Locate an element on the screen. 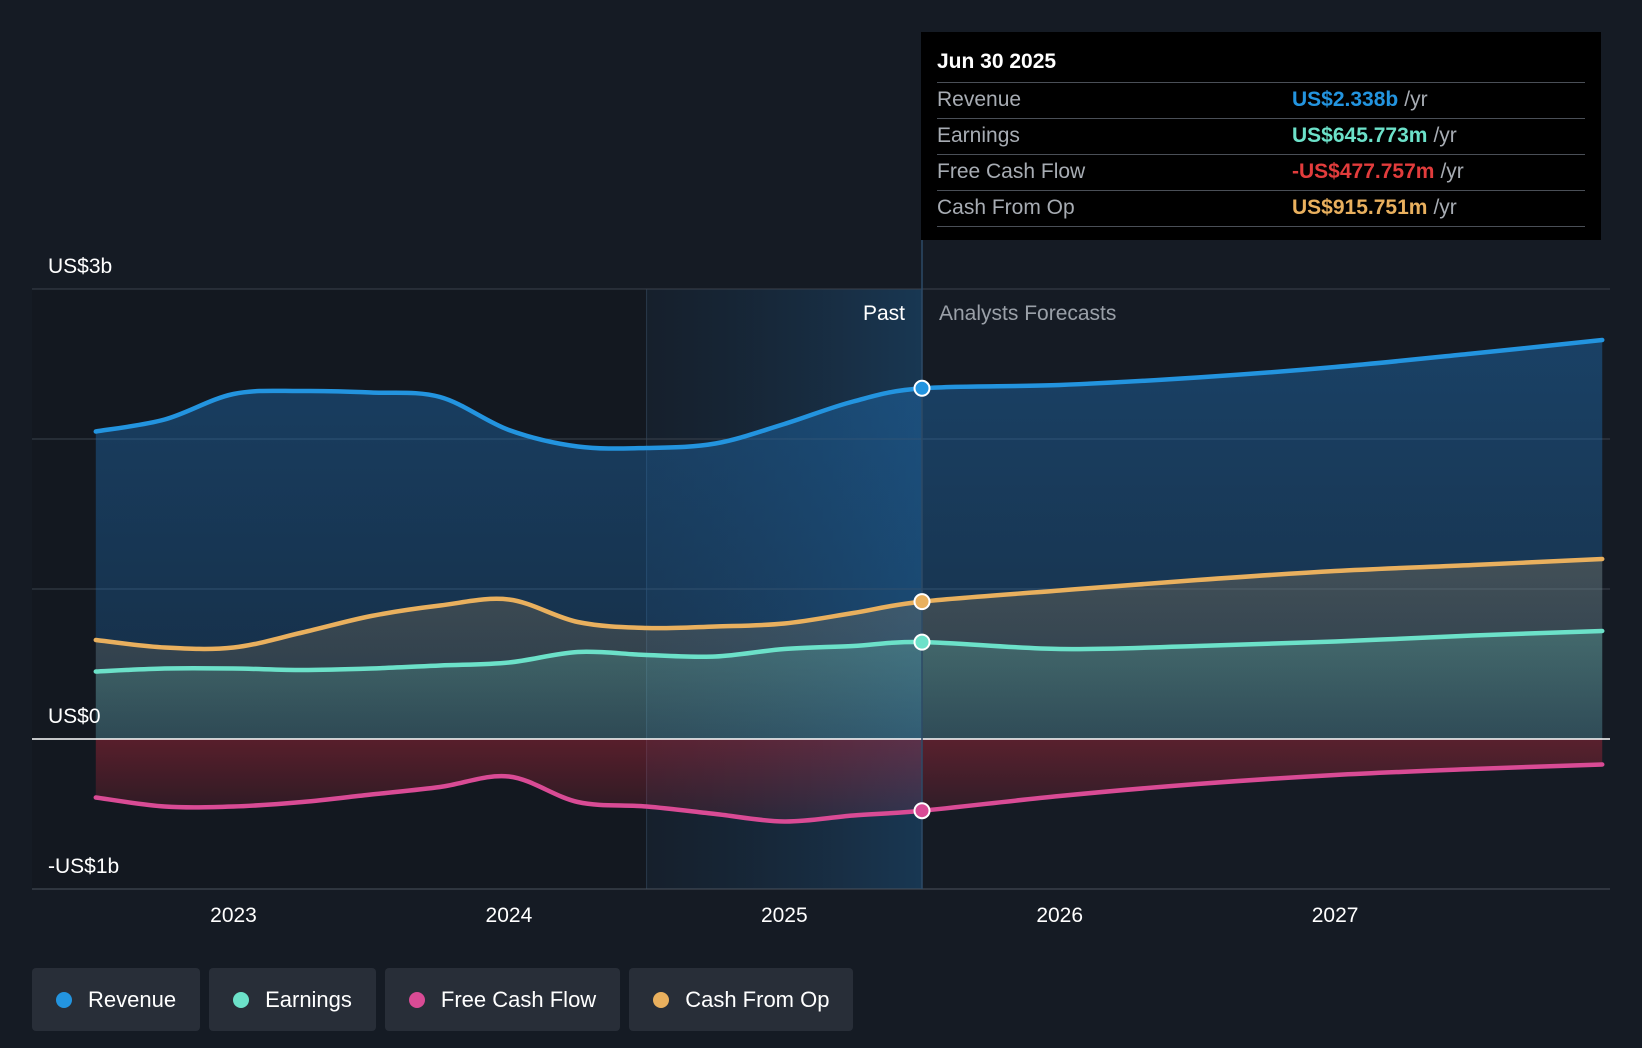 The height and width of the screenshot is (1048, 1642). x-tick-label: 2025 is located at coordinates (784, 915).